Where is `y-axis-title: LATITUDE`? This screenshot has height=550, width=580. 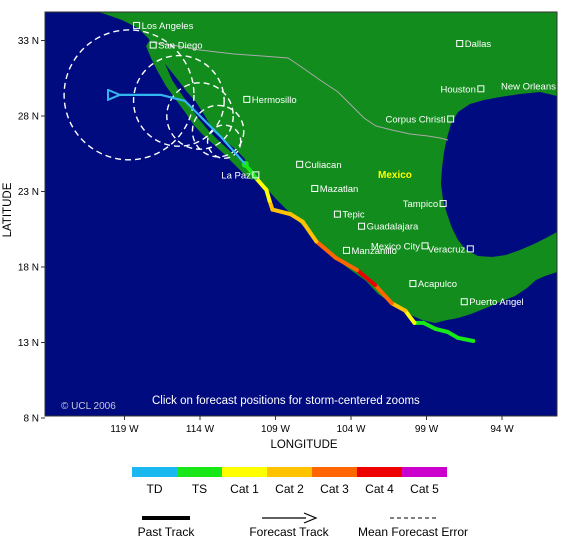 y-axis-title: LATITUDE is located at coordinates (8, 209).